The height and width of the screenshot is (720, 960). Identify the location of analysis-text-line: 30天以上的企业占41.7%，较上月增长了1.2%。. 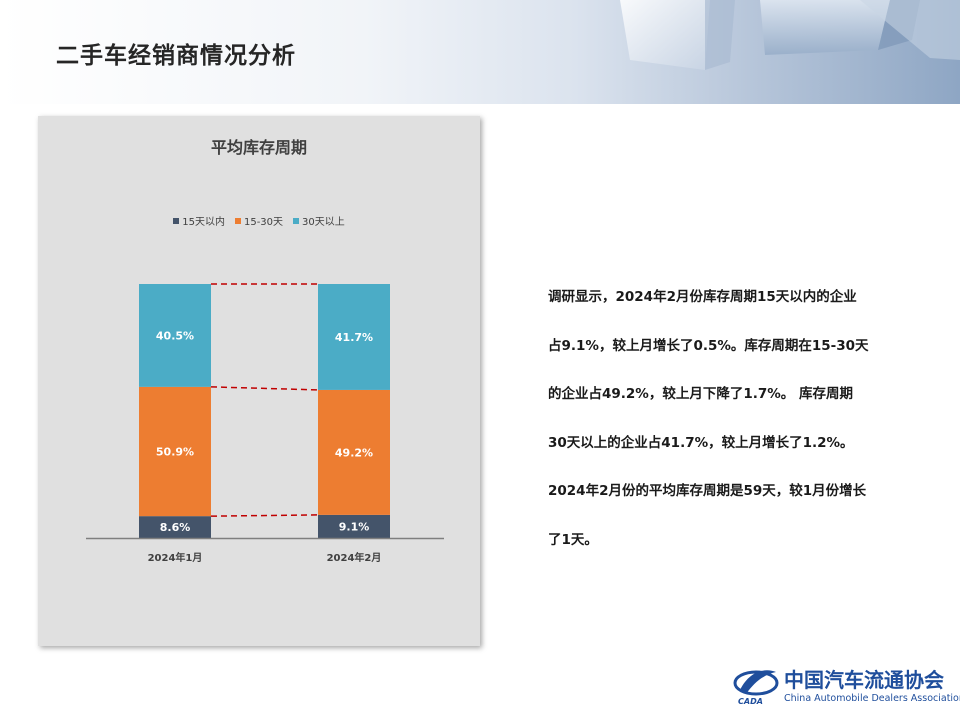
(701, 442).